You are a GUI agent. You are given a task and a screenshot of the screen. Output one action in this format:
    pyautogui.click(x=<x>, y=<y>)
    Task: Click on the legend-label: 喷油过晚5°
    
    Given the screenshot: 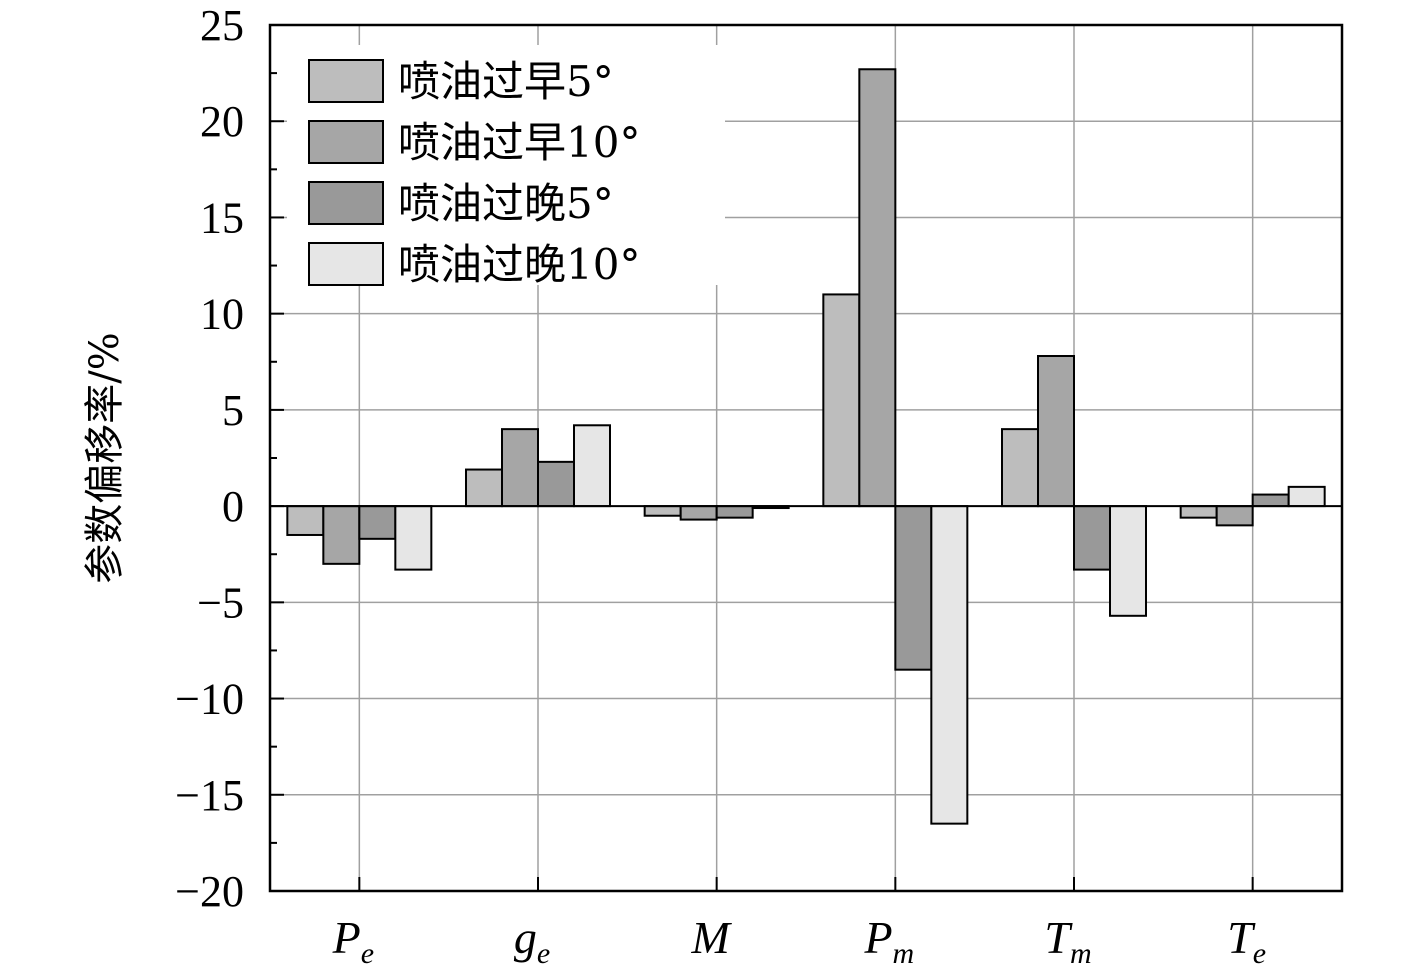 What is the action you would take?
    pyautogui.click(x=506, y=203)
    